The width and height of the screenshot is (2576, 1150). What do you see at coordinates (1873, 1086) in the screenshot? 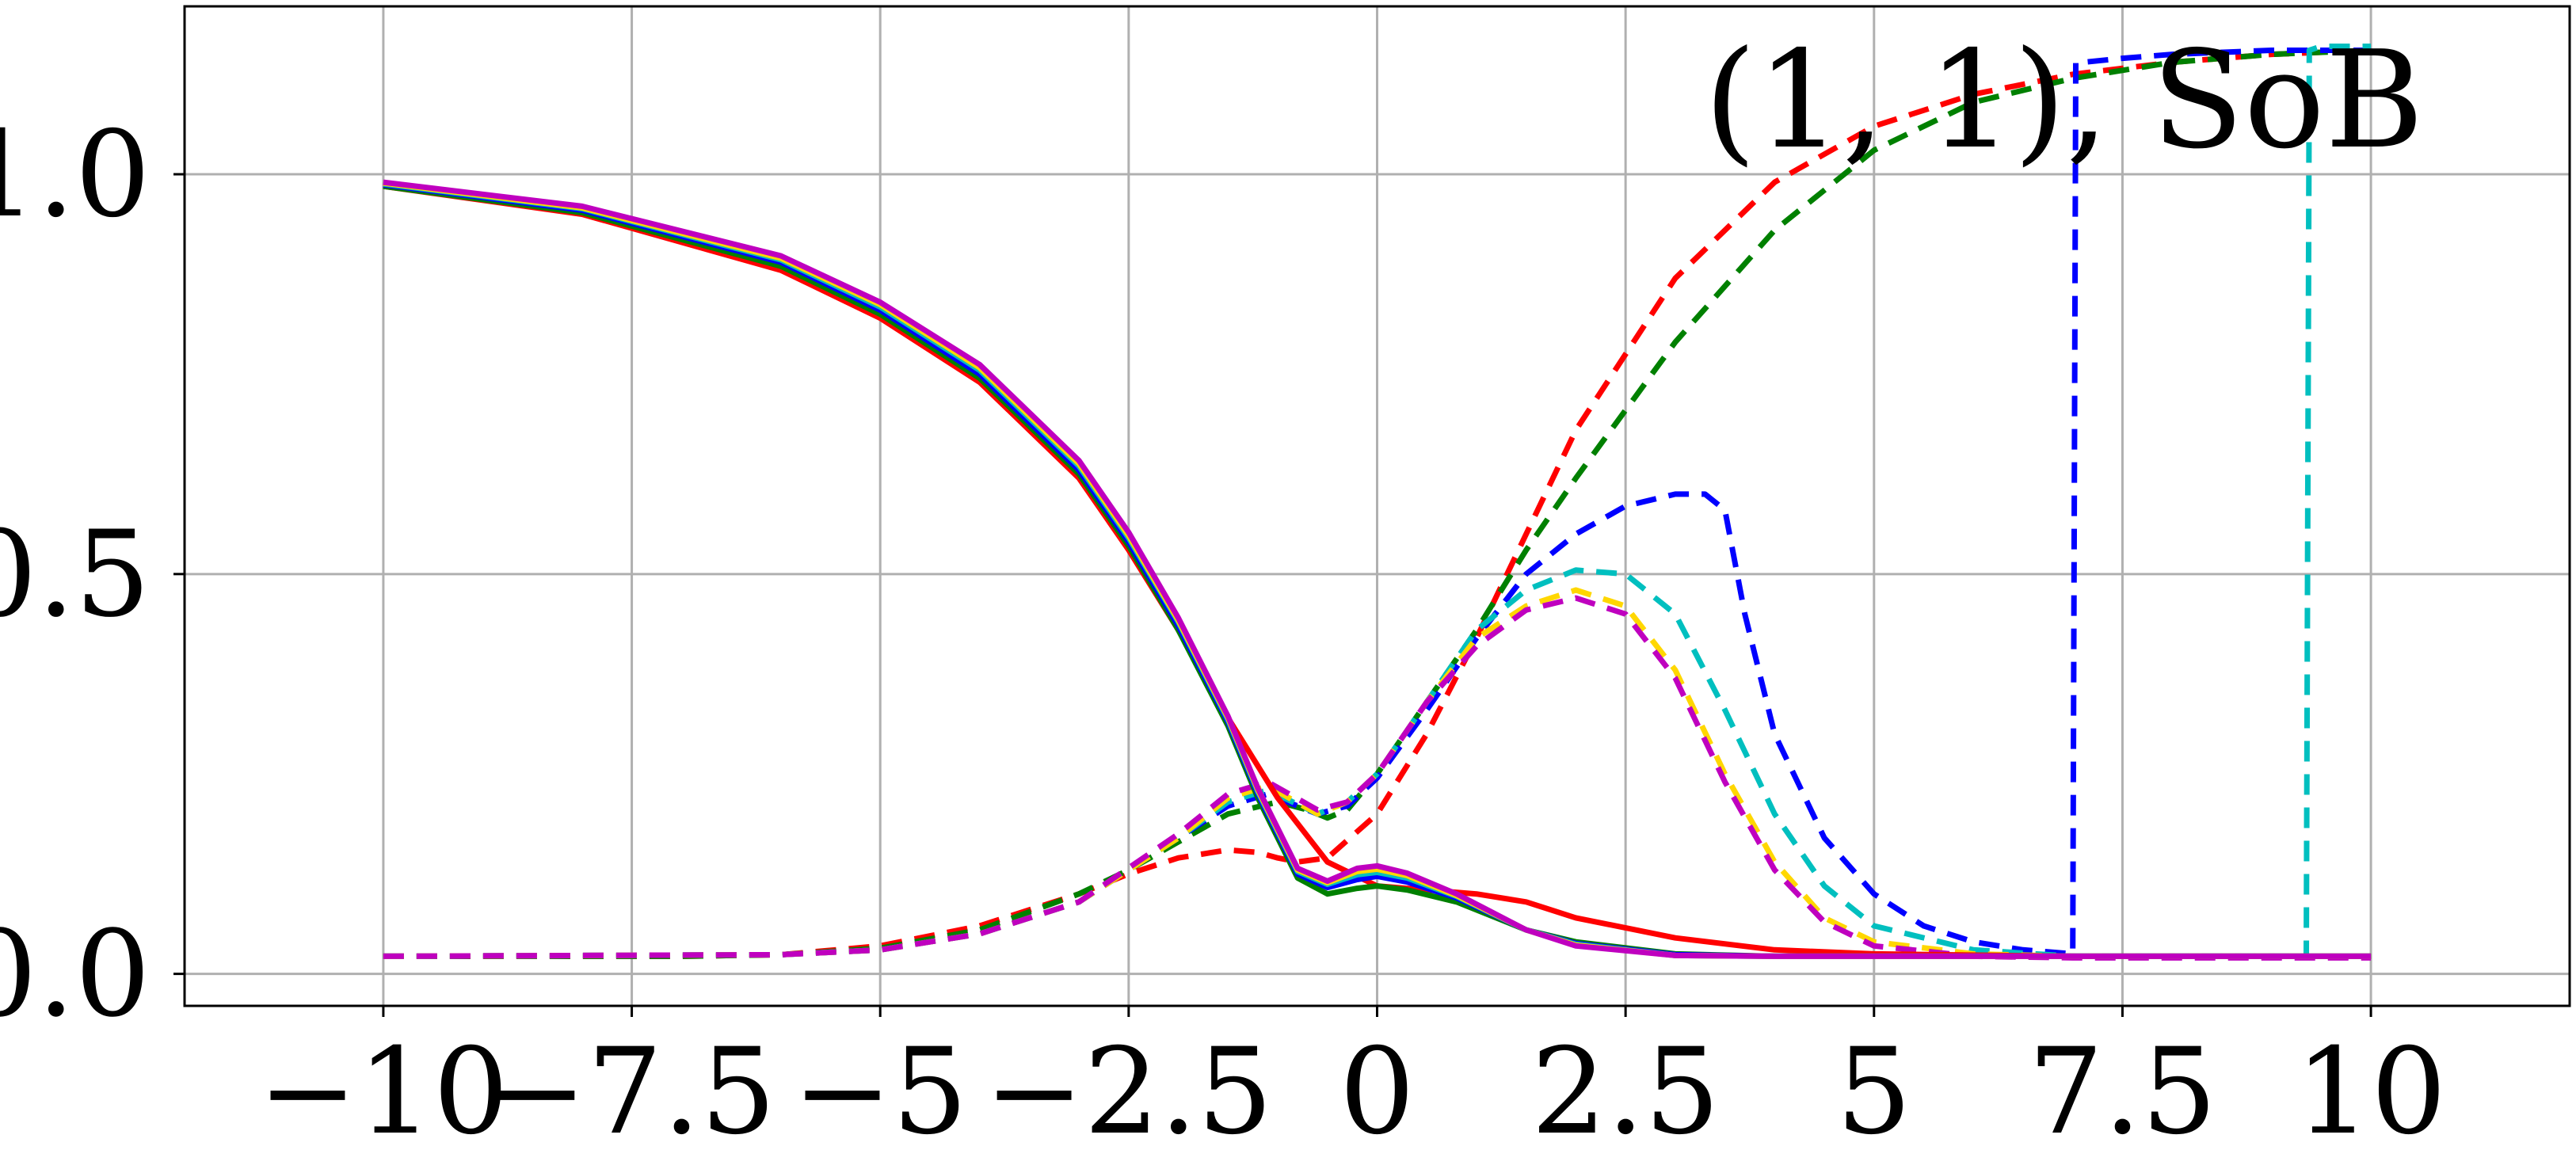
I see `x-tick-label: 5` at bounding box center [1873, 1086].